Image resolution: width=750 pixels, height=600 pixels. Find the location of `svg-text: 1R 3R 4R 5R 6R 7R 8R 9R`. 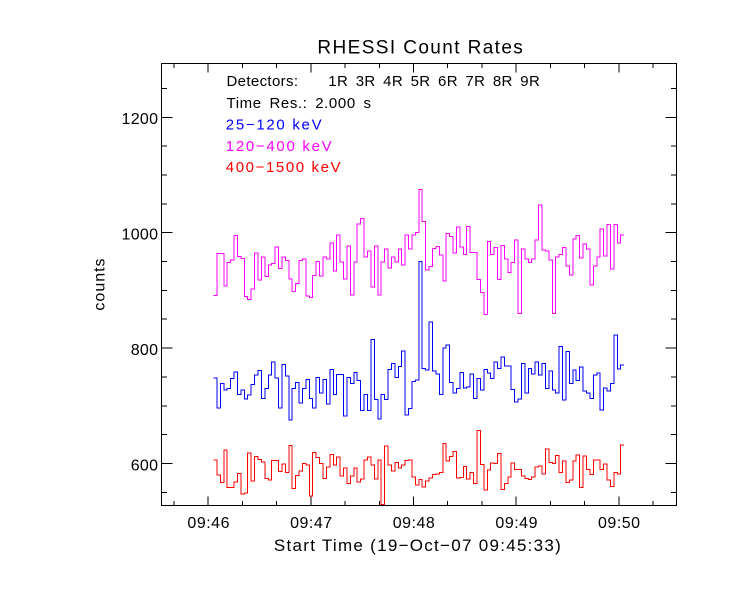

svg-text: 1R 3R 4R 5R 6R 7R 8R 9R is located at coordinates (434, 81).